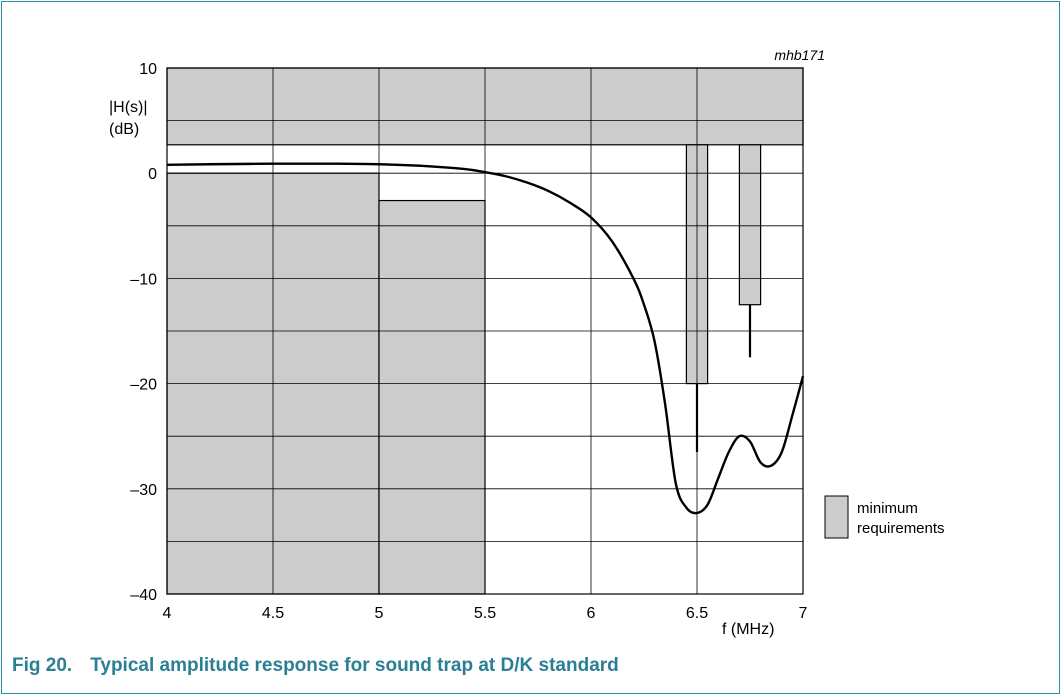 Image resolution: width=1063 pixels, height=697 pixels. Describe the element at coordinates (901, 528) in the screenshot. I see `legend-label-line2: requirements` at that location.